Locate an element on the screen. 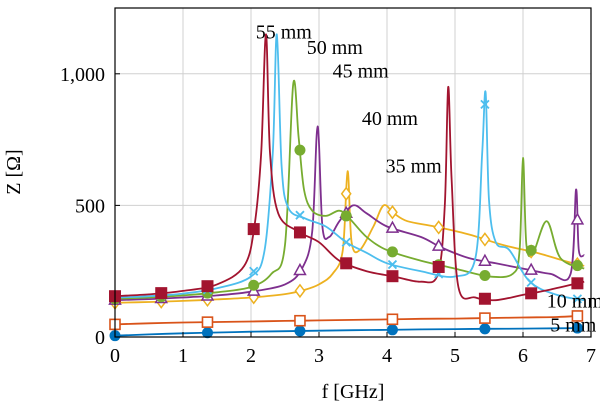  x-tick-label: 4 is located at coordinates (387, 356).